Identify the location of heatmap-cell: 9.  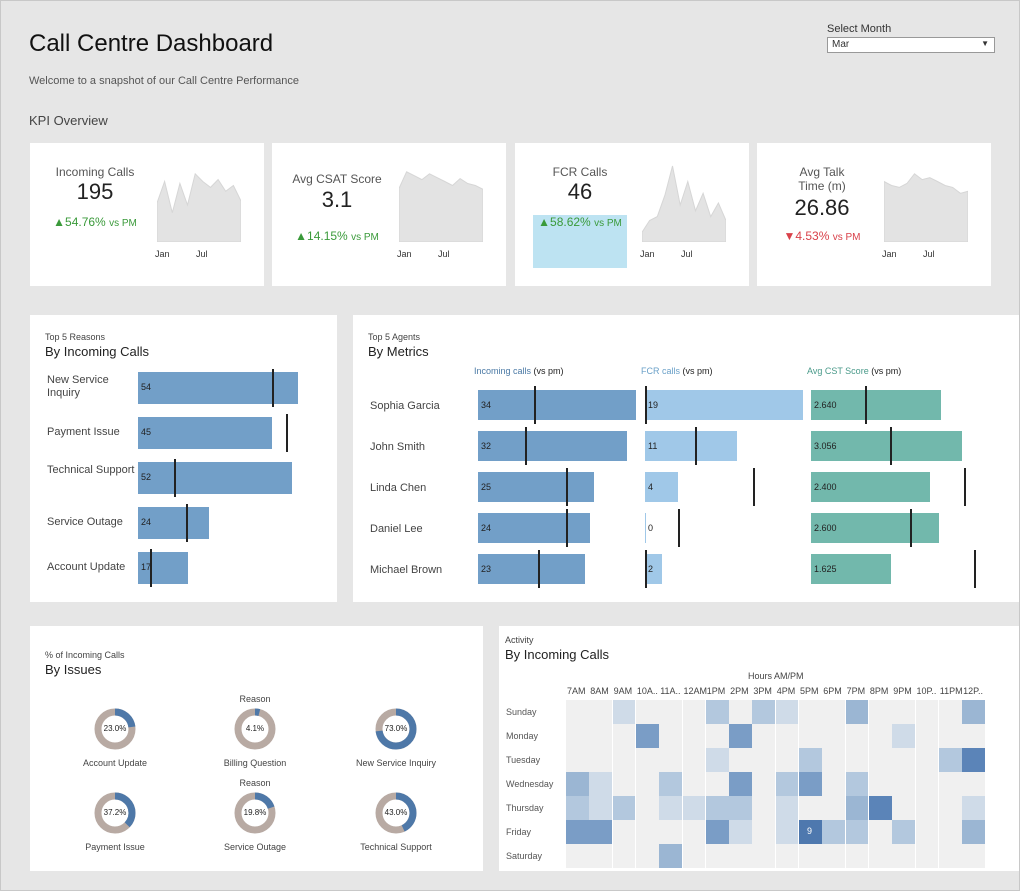
(810, 832).